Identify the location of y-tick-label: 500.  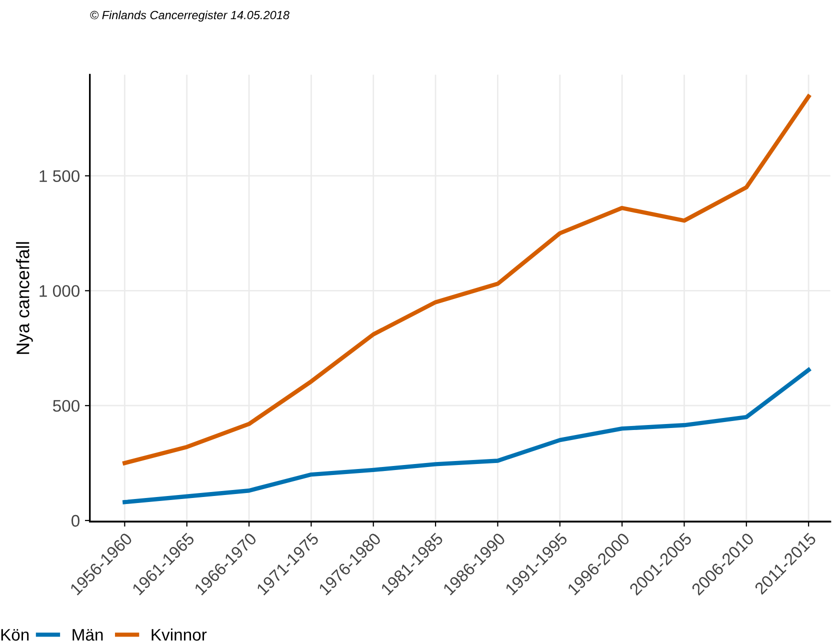
(66, 406).